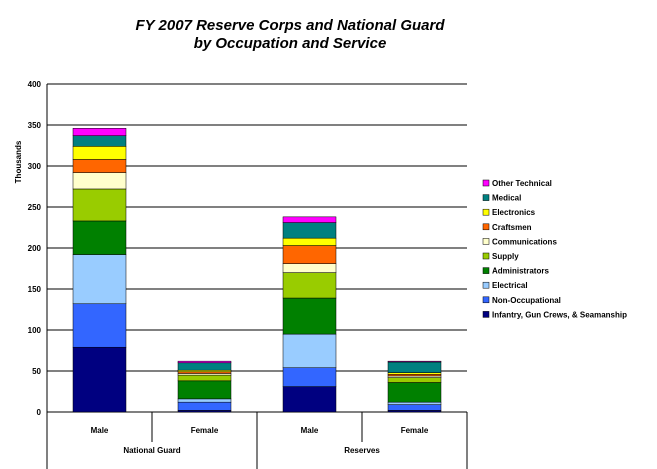 The width and height of the screenshot is (657, 469). Describe the element at coordinates (35, 207) in the screenshot. I see `y-tick-label: 250` at that location.